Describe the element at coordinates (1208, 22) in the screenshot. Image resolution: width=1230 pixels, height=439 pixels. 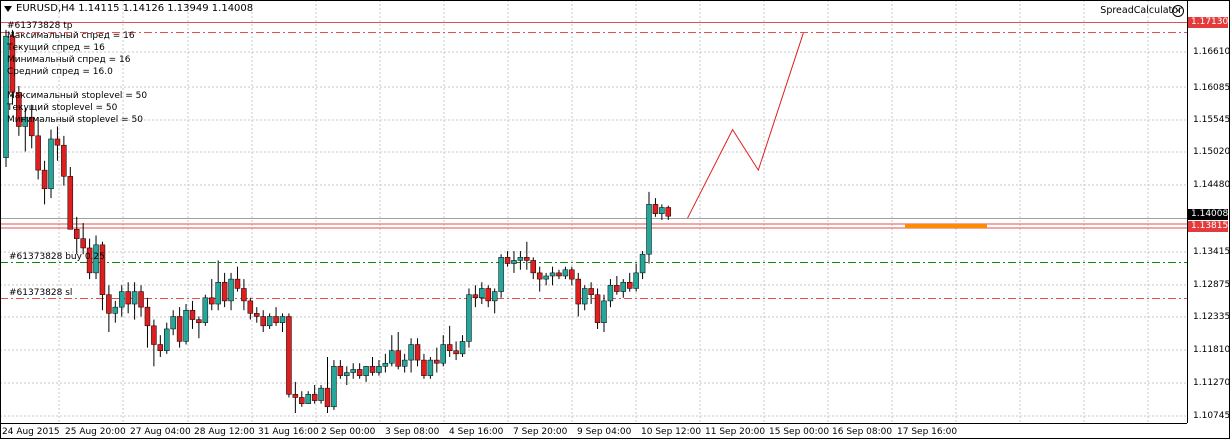
I see `tp-price-badge: 1.17130` at that location.